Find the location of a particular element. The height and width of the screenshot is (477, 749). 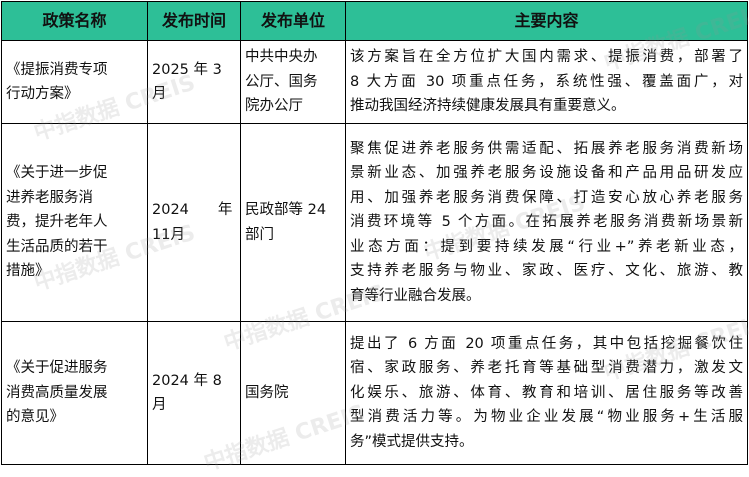

cell-issuer: 国务院 is located at coordinates (293, 393).